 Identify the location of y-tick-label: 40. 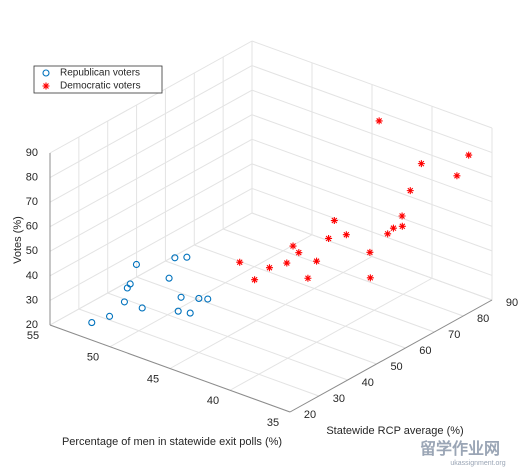
(368, 383).